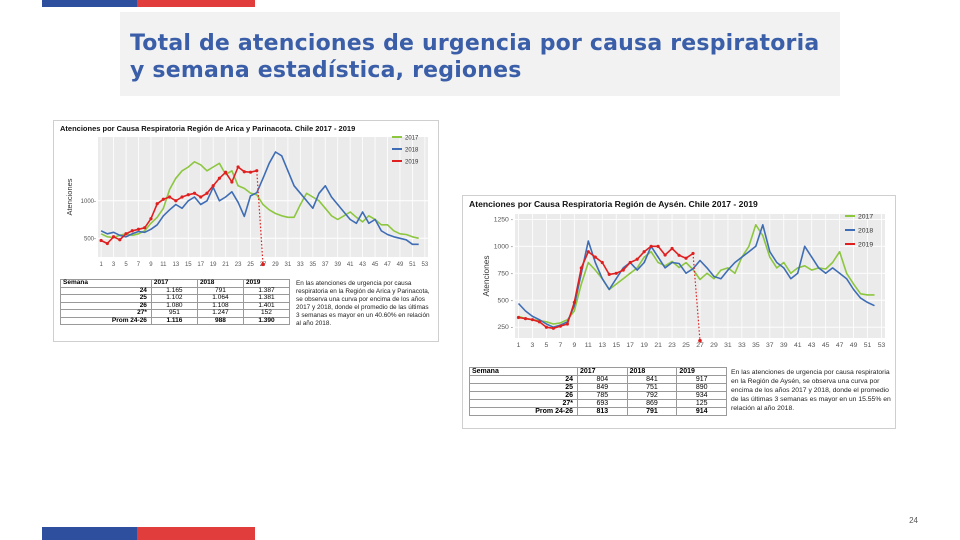 Image resolution: width=960 pixels, height=540 pixels. Describe the element at coordinates (652, 395) in the screenshot. I see `table-cell: 792` at that location.